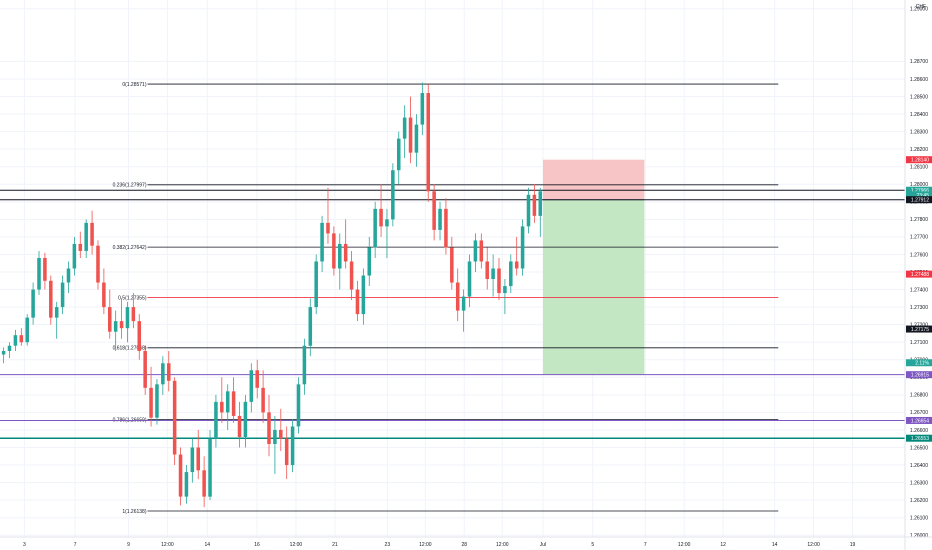  I want to click on x-axis-tick-label: 21, so click(335, 545).